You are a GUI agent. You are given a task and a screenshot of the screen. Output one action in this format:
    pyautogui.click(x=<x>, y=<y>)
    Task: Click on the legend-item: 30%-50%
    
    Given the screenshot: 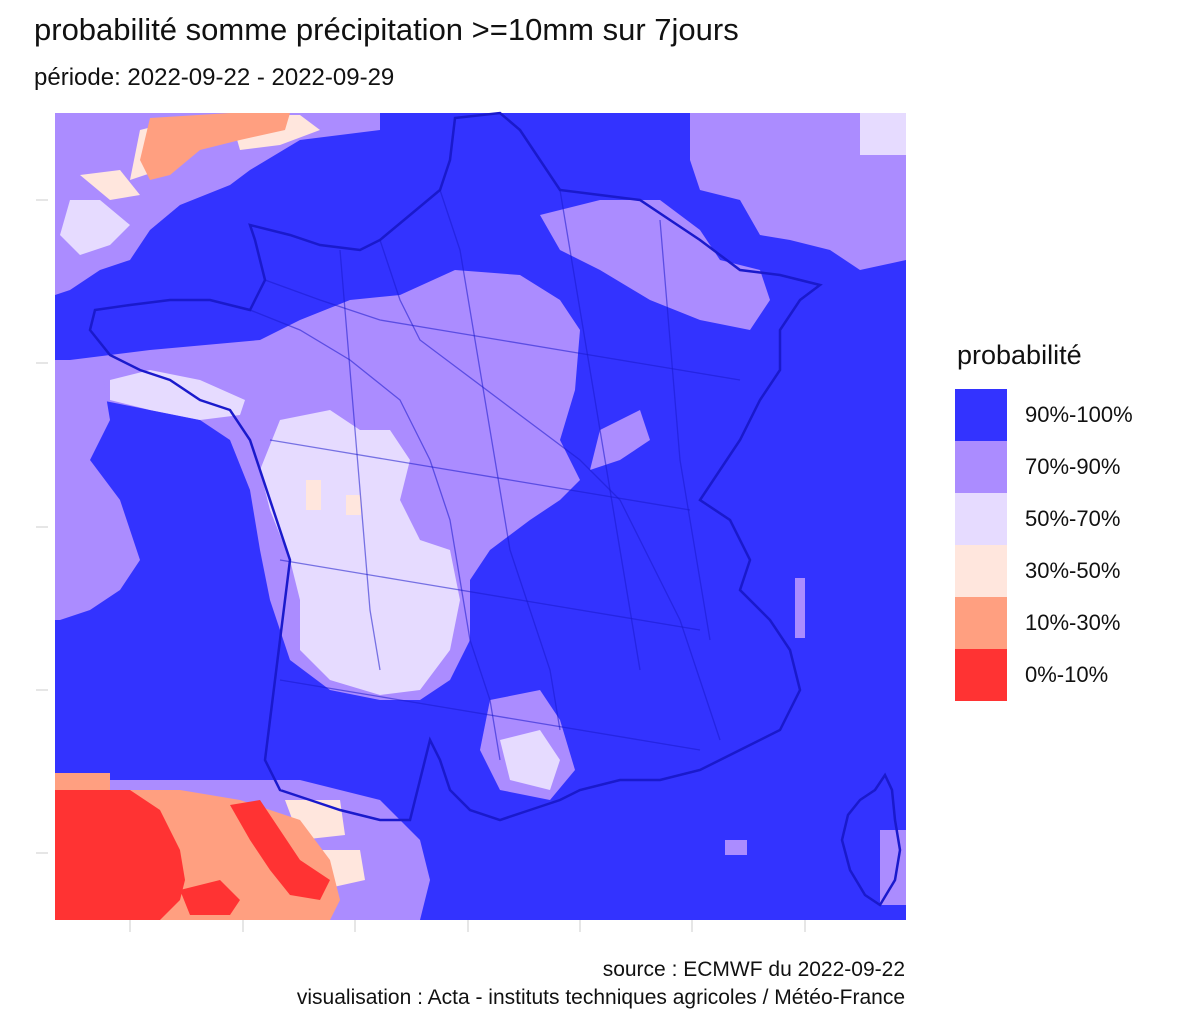 What is the action you would take?
    pyautogui.click(x=1044, y=571)
    